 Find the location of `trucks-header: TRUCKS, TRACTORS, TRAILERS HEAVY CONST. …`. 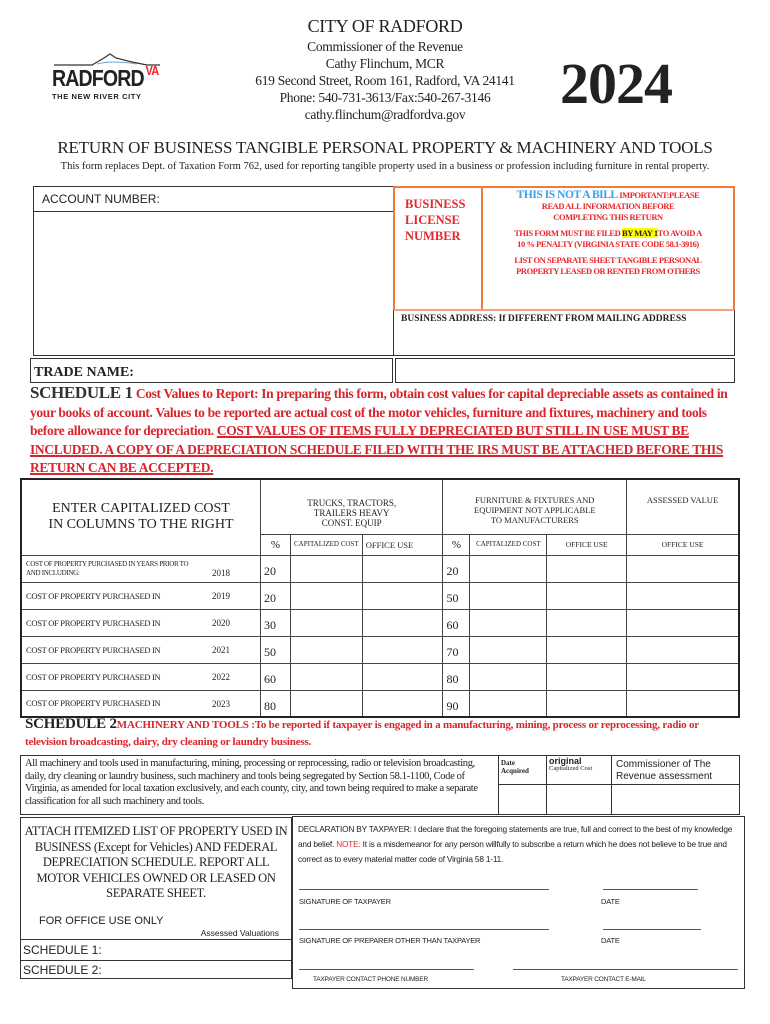

trucks-header: TRUCKS, TRACTORS, TRAILERS HEAVY CONST. … is located at coordinates (351, 506).